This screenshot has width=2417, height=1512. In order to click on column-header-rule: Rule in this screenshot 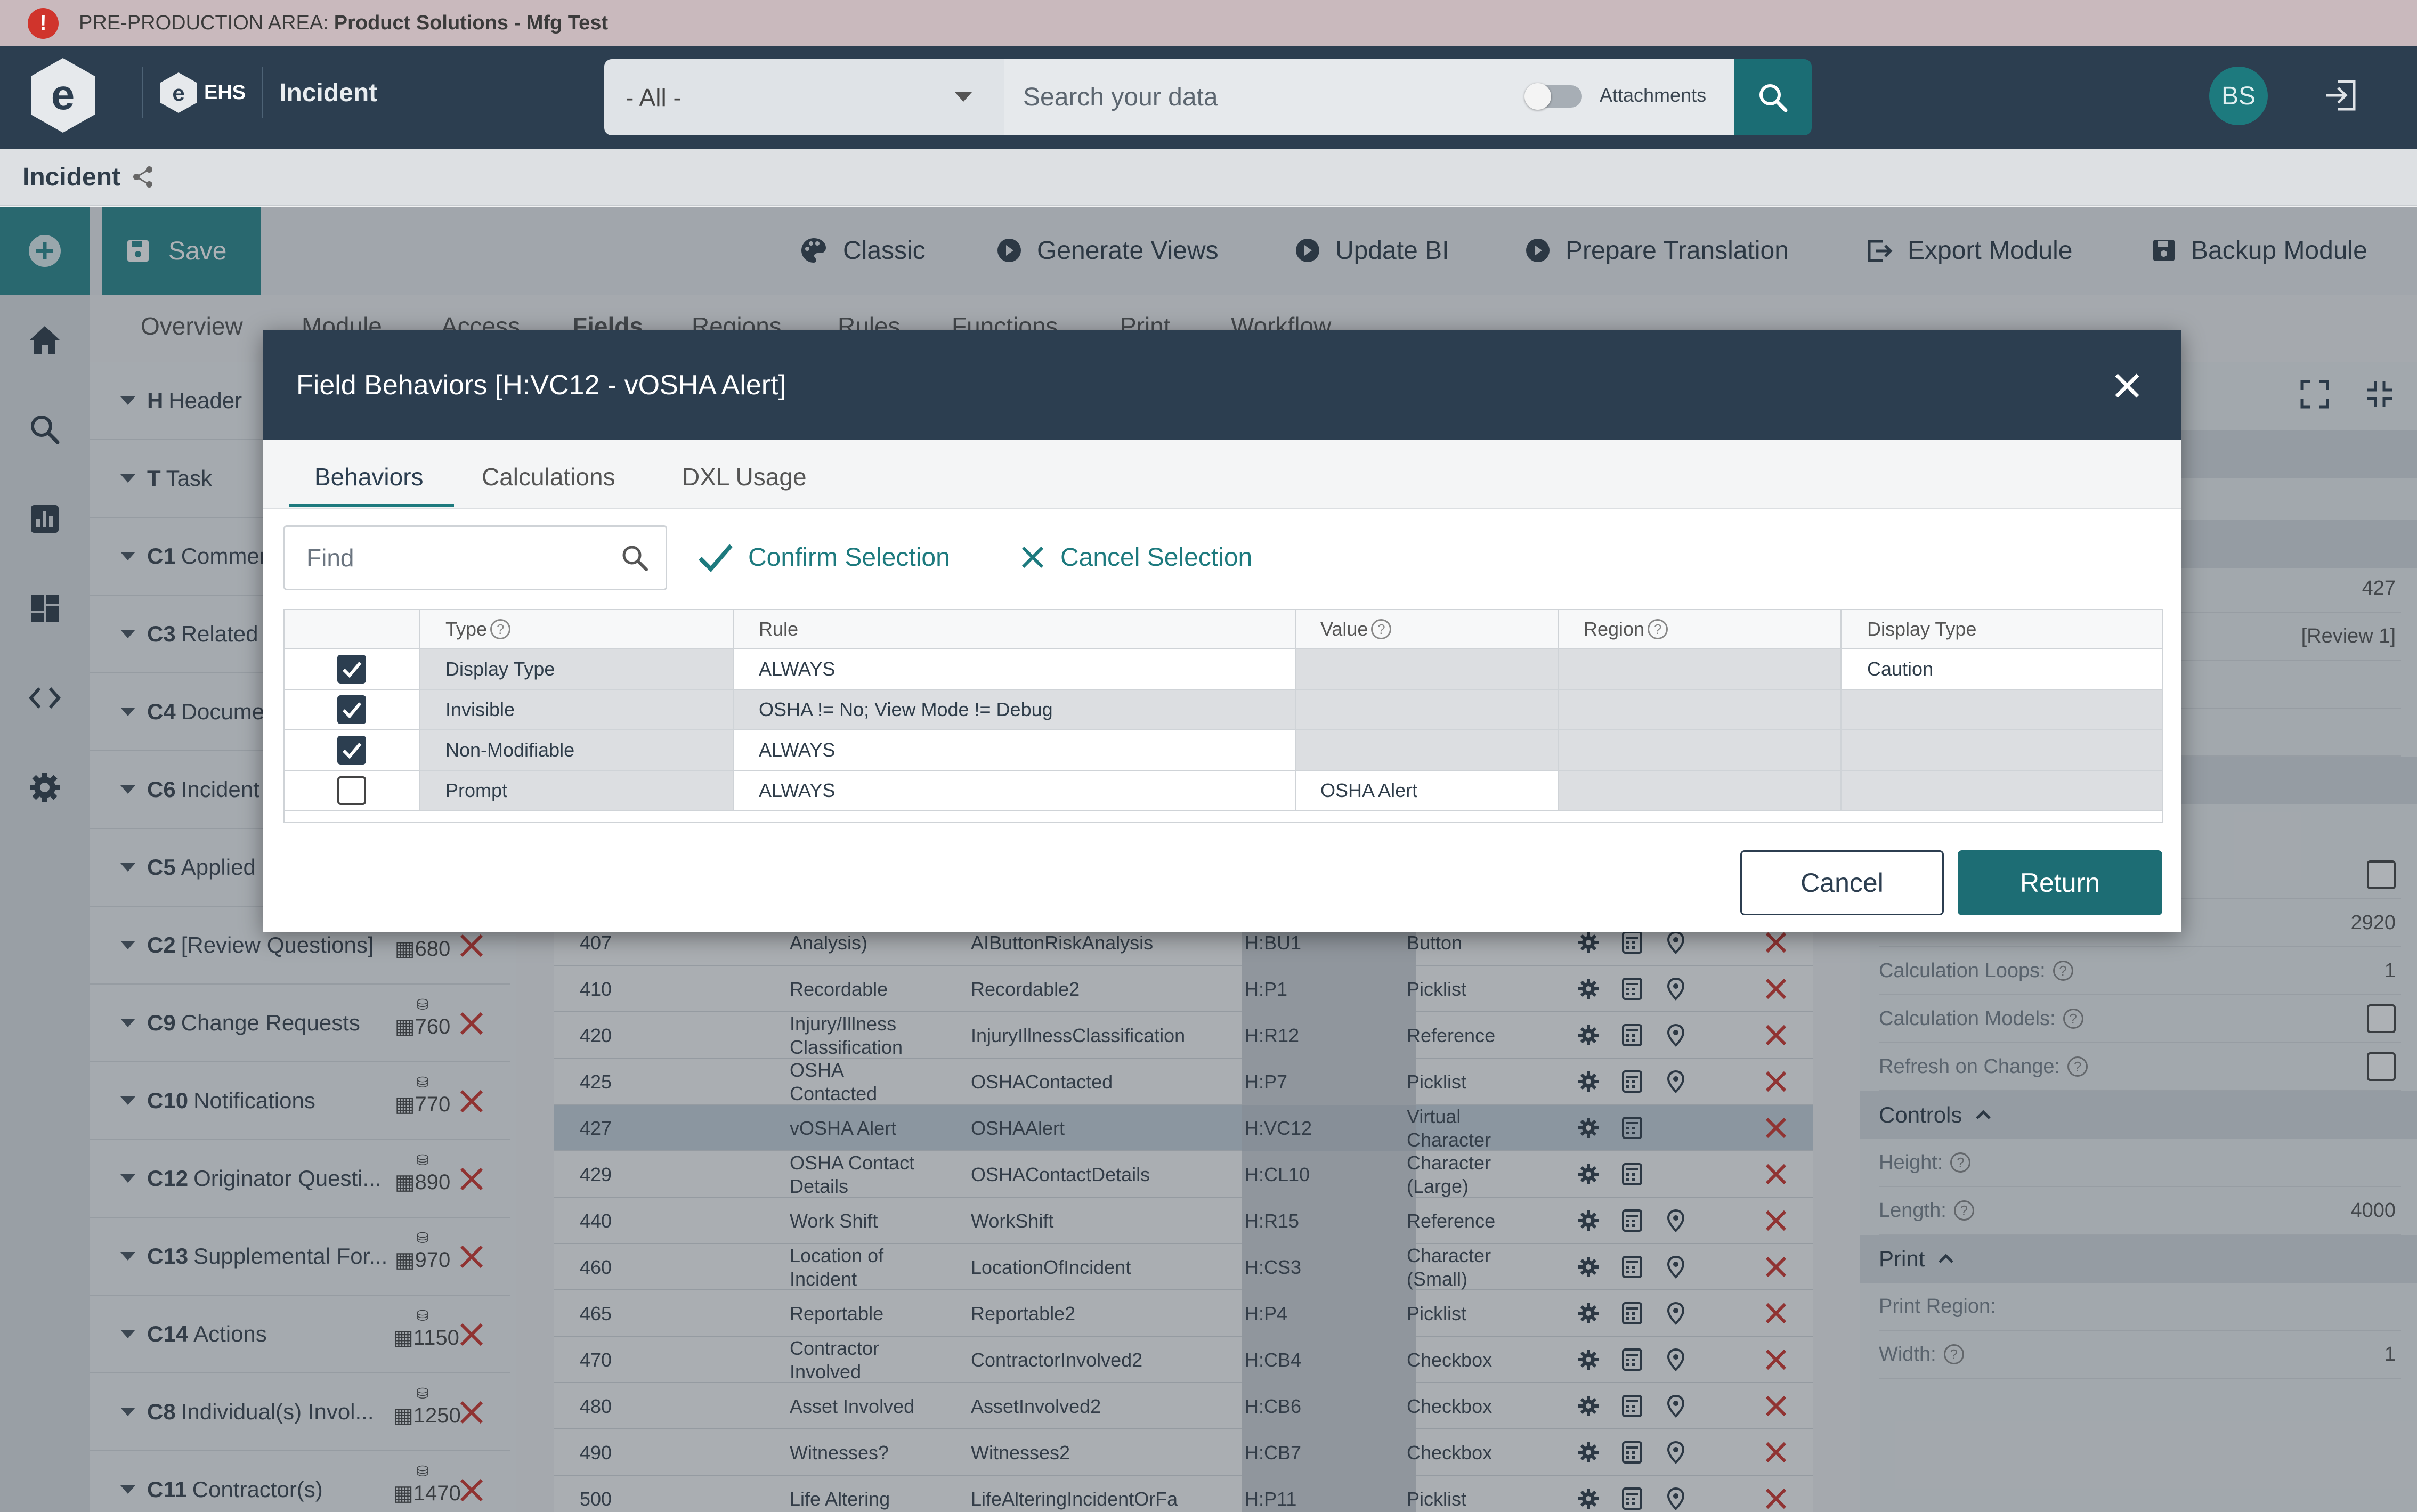, I will do `click(1015, 629)`.